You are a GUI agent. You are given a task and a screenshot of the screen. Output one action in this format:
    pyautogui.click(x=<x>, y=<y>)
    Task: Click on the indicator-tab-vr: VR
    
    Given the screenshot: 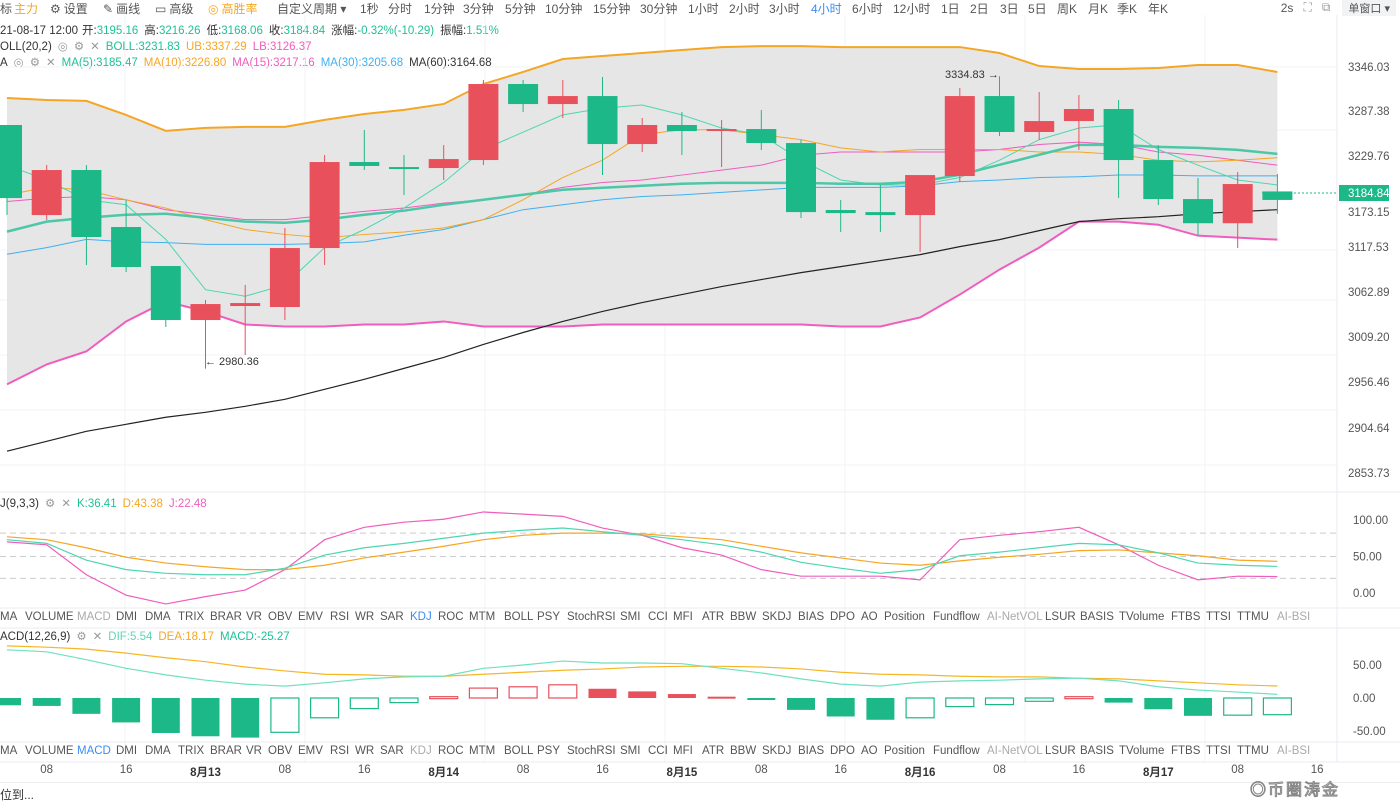 What is the action you would take?
    pyautogui.click(x=254, y=751)
    